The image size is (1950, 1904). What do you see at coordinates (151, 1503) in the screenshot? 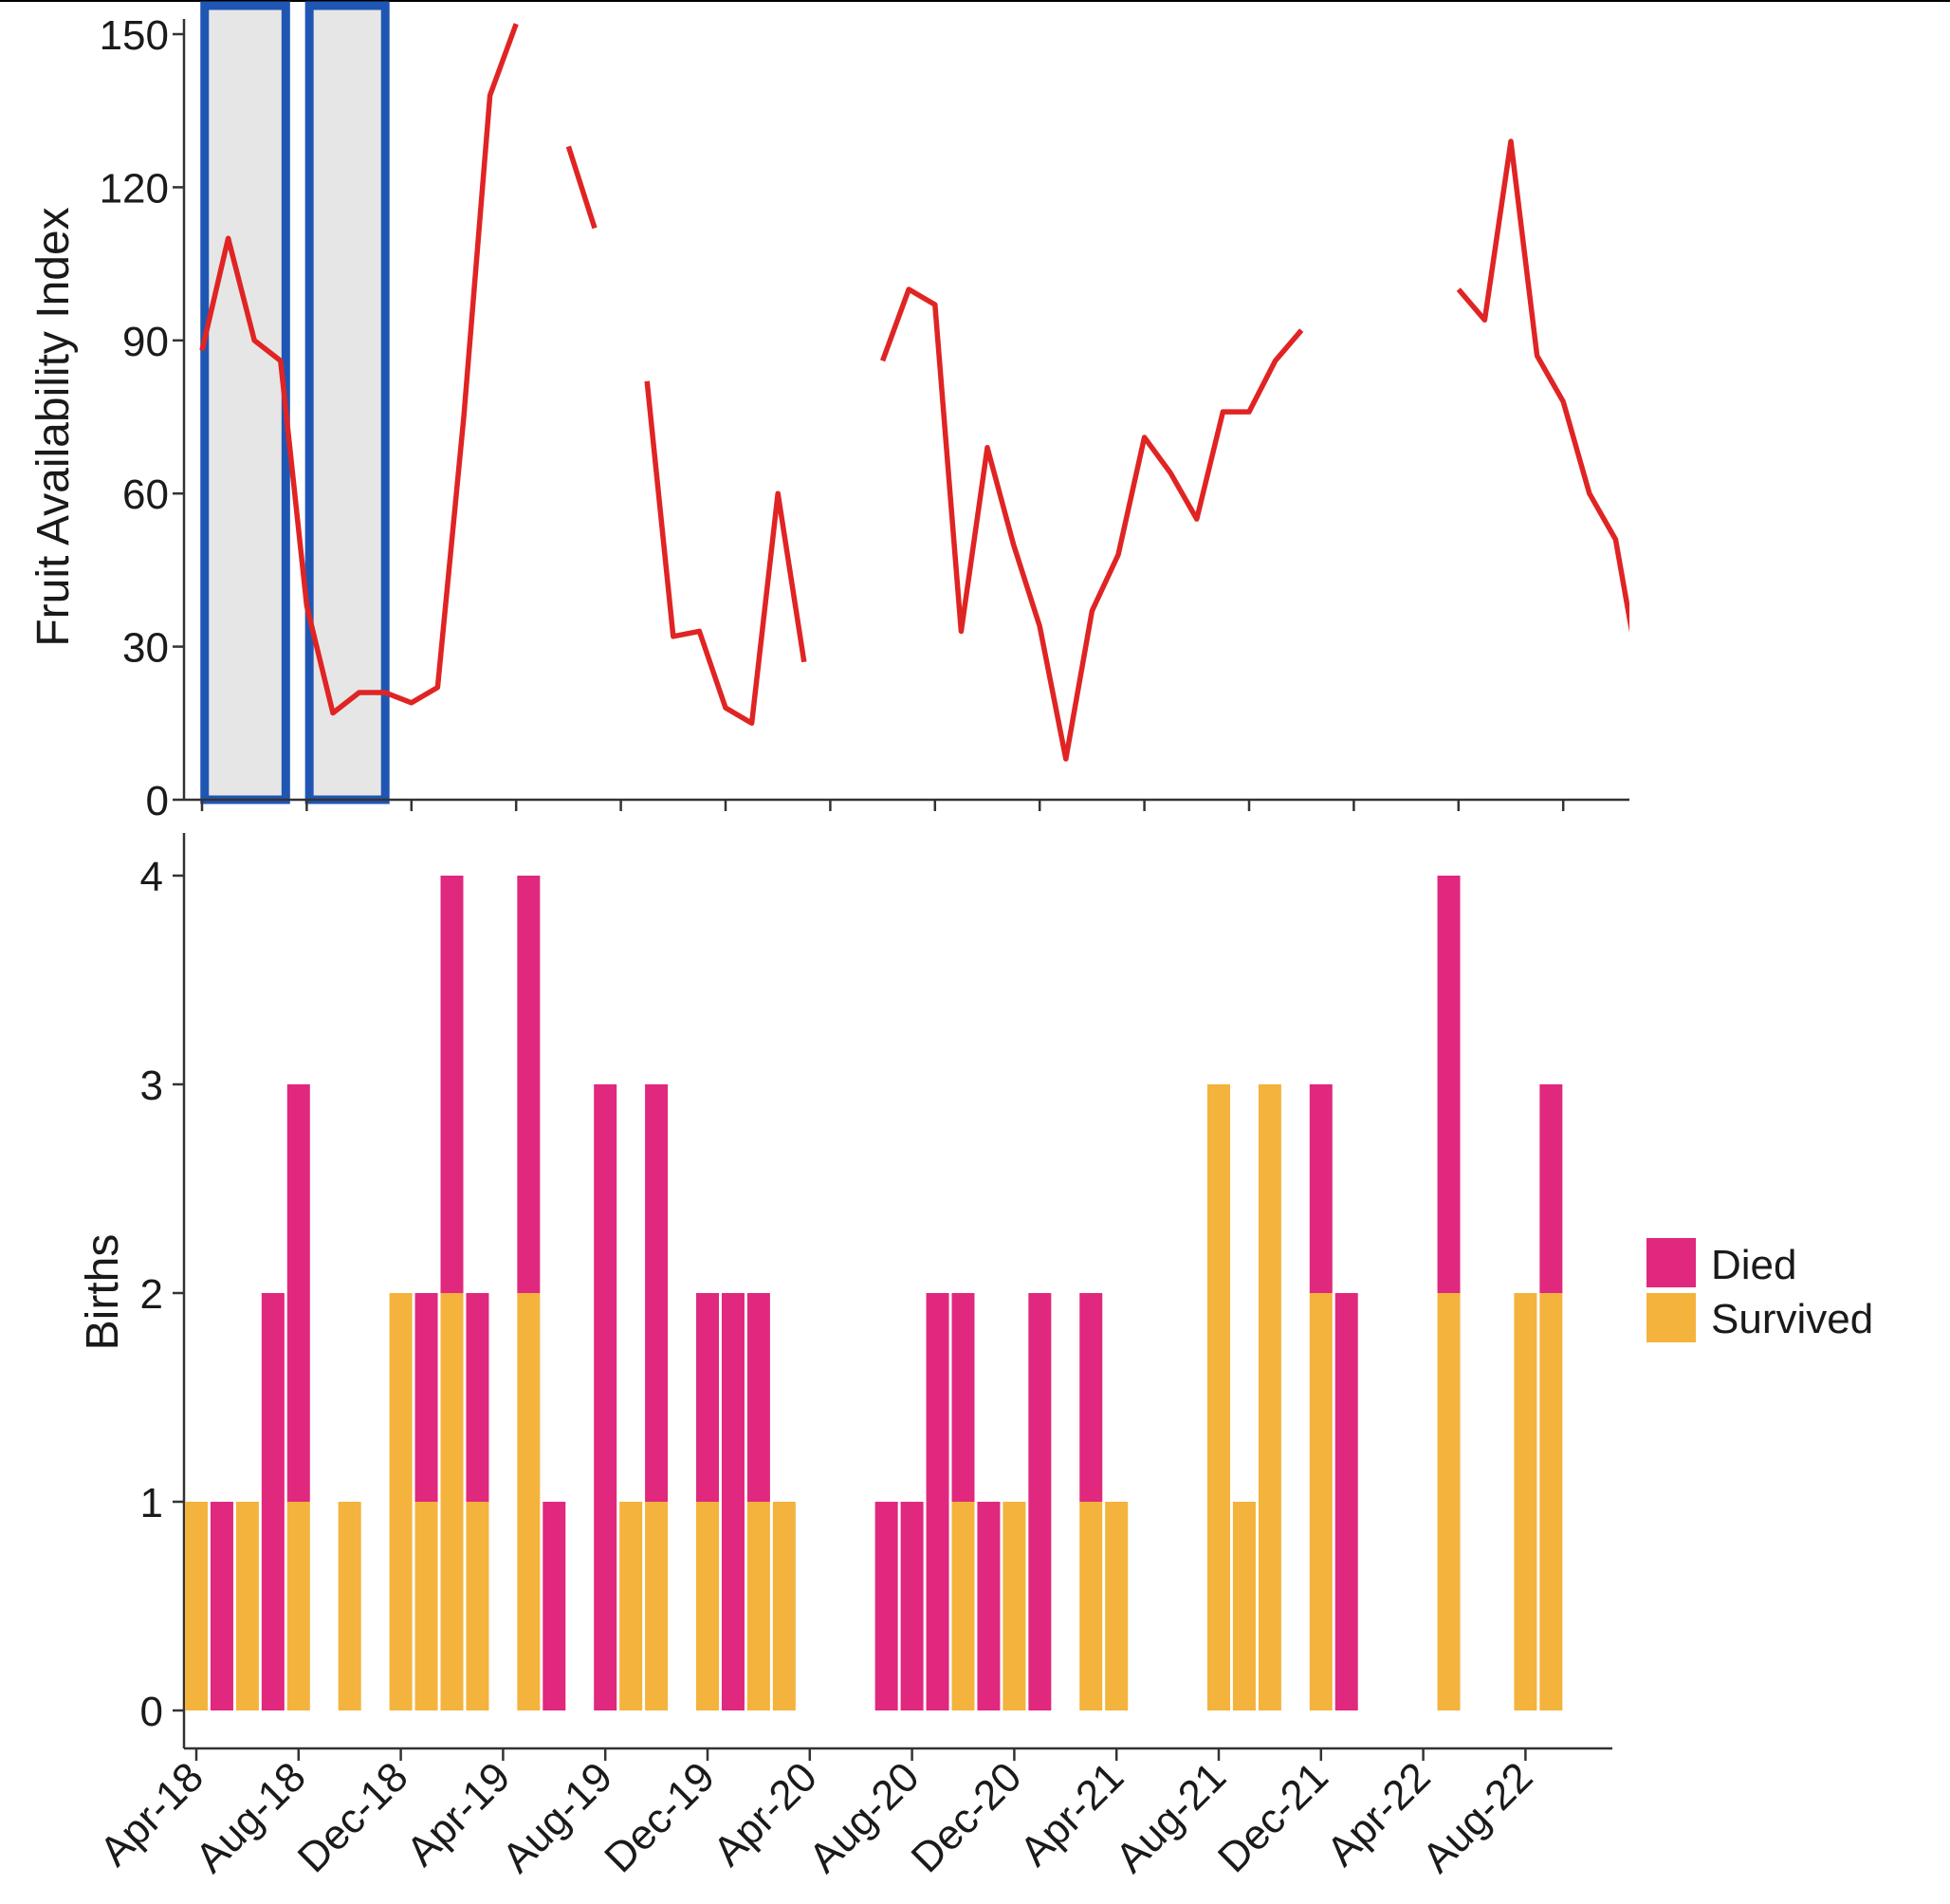
I see `bottom-y-tick-label: 1` at bounding box center [151, 1503].